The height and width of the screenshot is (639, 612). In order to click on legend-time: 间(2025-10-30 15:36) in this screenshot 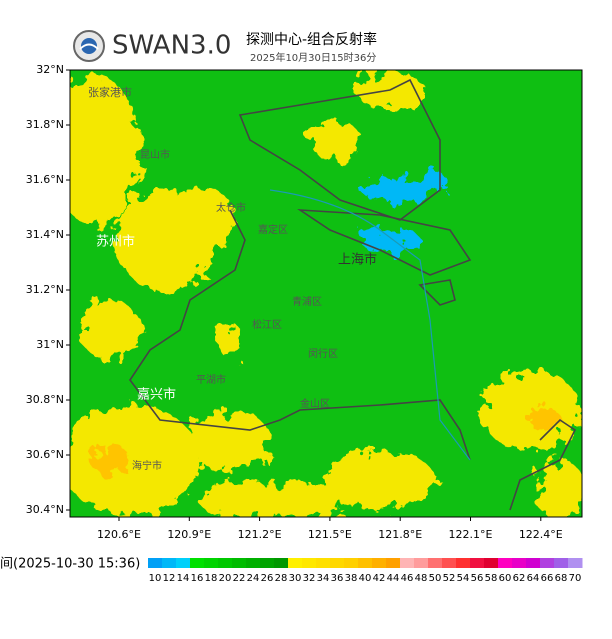, I will do `click(70, 564)`.